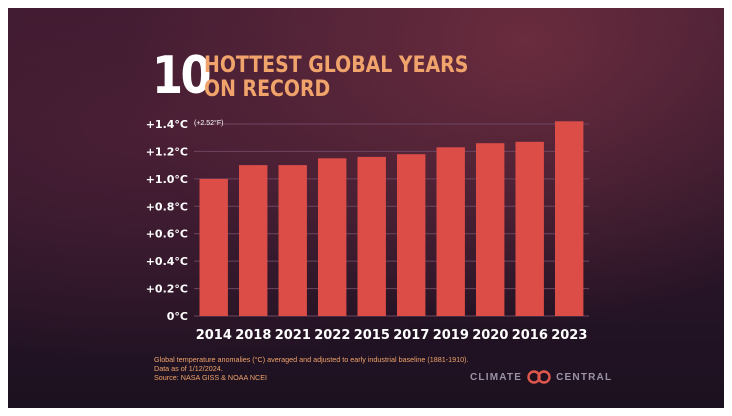 The height and width of the screenshot is (416, 732). What do you see at coordinates (451, 335) in the screenshot?
I see `x-tick-label: 2019` at bounding box center [451, 335].